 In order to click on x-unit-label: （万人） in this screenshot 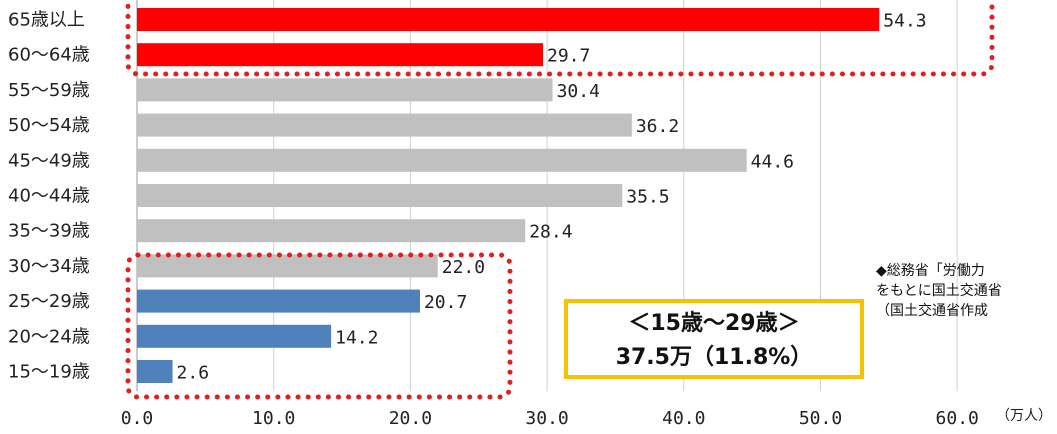, I will do `click(1024, 416)`.